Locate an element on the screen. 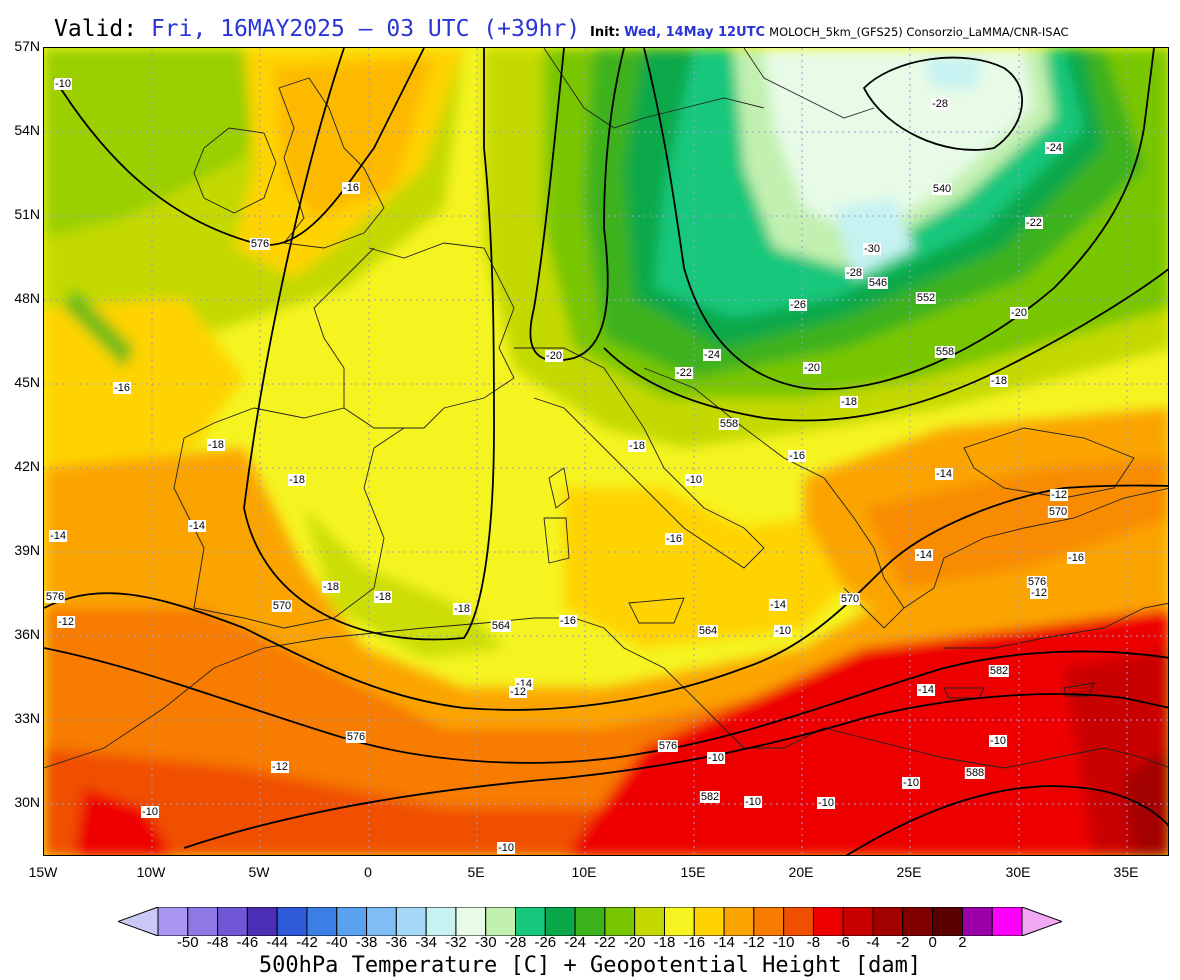 This screenshot has height=980, width=1180. height-label: 564 is located at coordinates (708, 631).